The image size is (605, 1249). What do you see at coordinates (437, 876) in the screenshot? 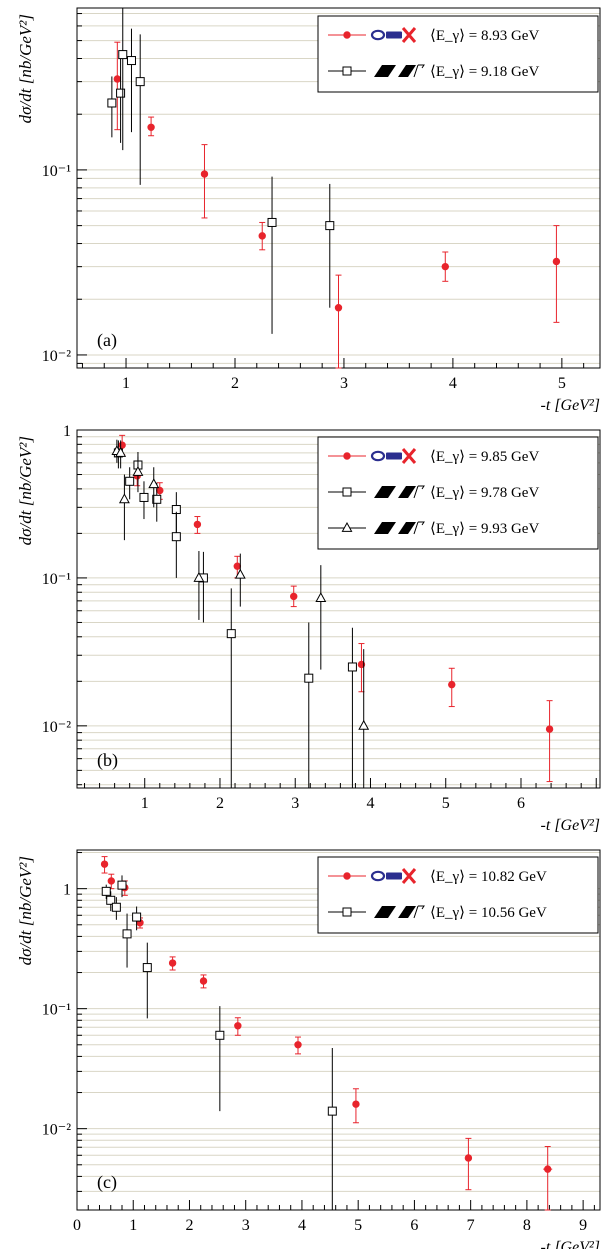
I see `legend-entry: ⟨E_γ⟩ = 10.82 GeV` at bounding box center [437, 876].